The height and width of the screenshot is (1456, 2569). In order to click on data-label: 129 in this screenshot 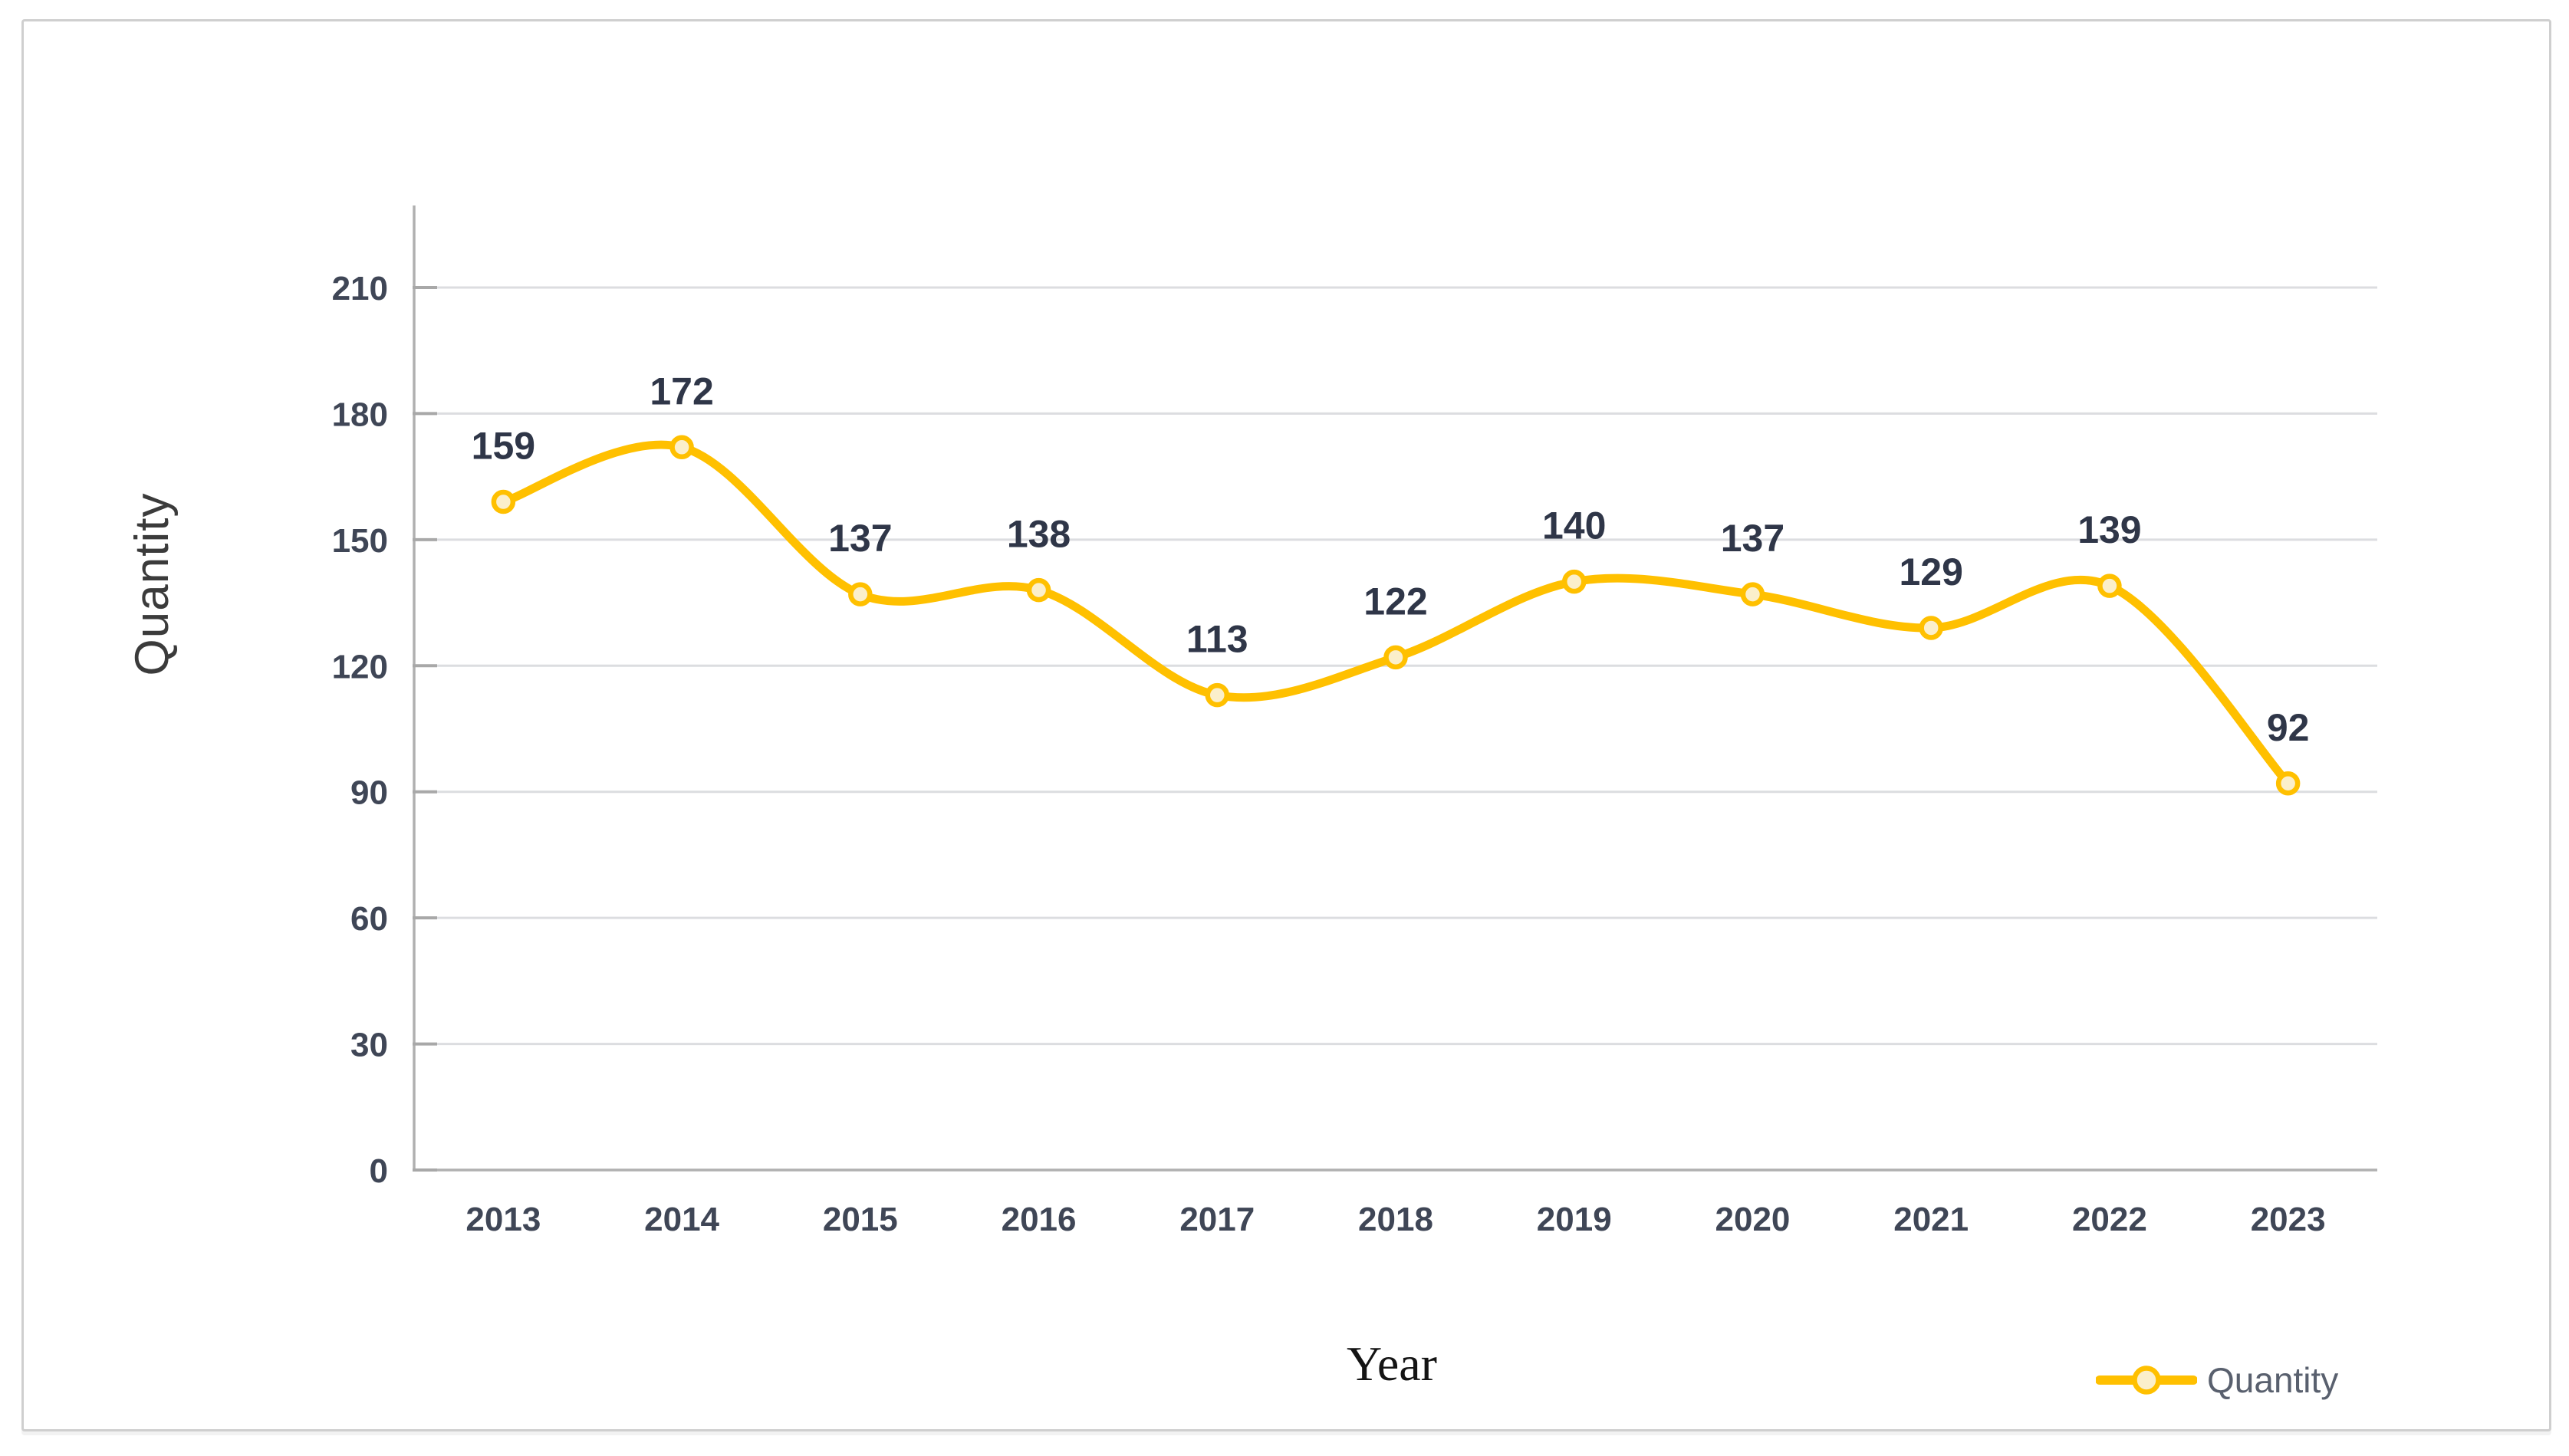, I will do `click(1931, 572)`.